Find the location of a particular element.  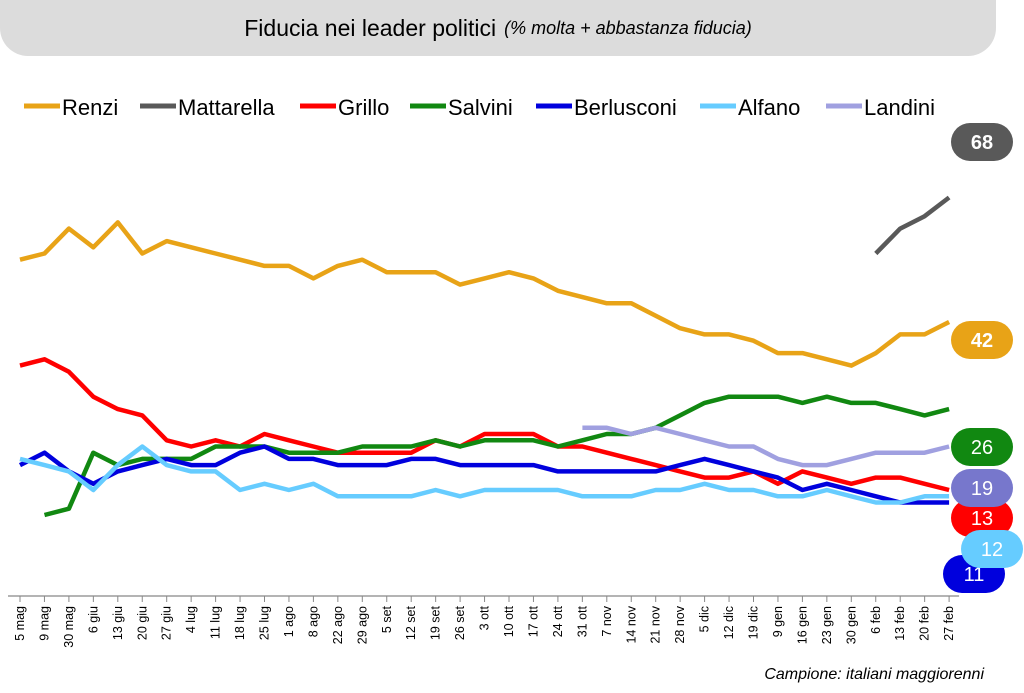

legend-label: Landini is located at coordinates (899, 107).